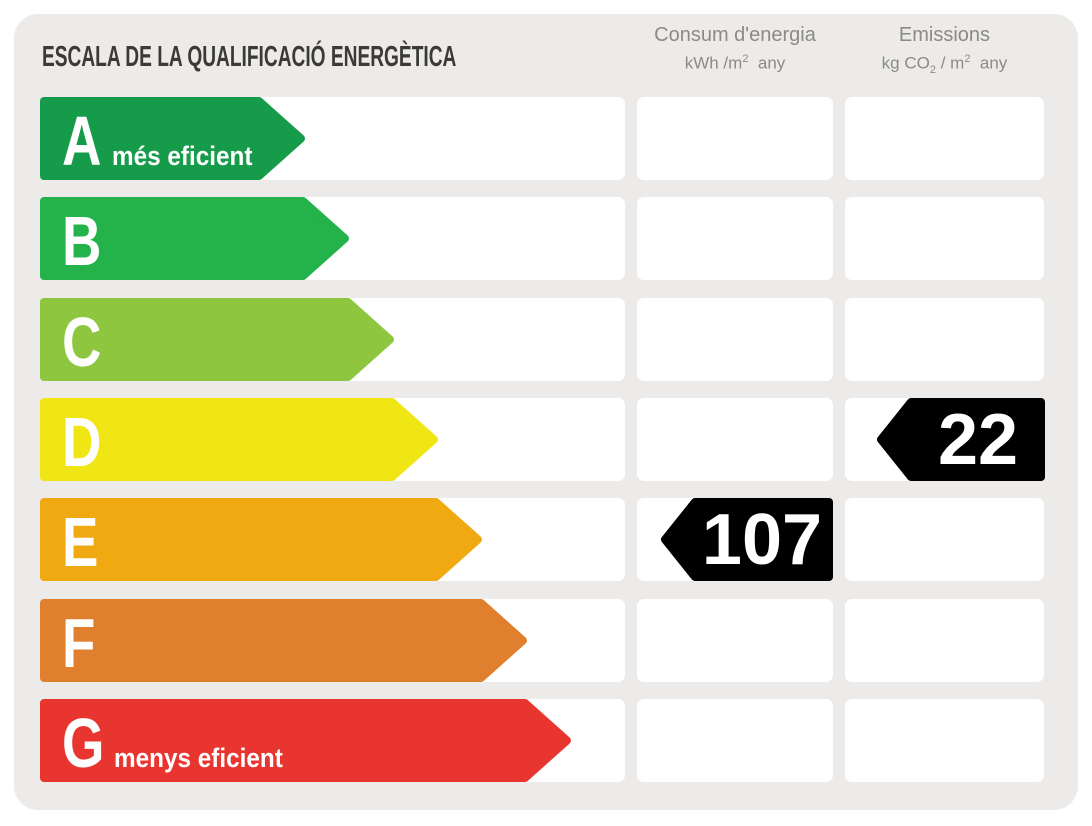  Describe the element at coordinates (978, 439) in the screenshot. I see `emissions-value: 22` at that location.